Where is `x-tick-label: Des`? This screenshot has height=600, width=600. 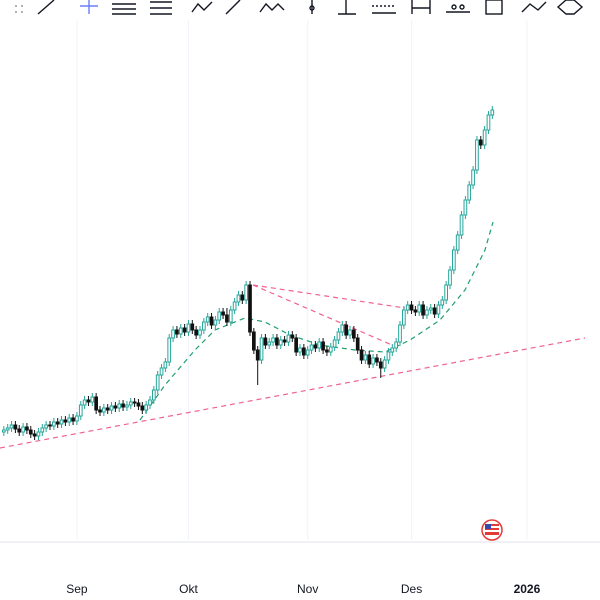 x-tick-label: Des is located at coordinates (411, 589).